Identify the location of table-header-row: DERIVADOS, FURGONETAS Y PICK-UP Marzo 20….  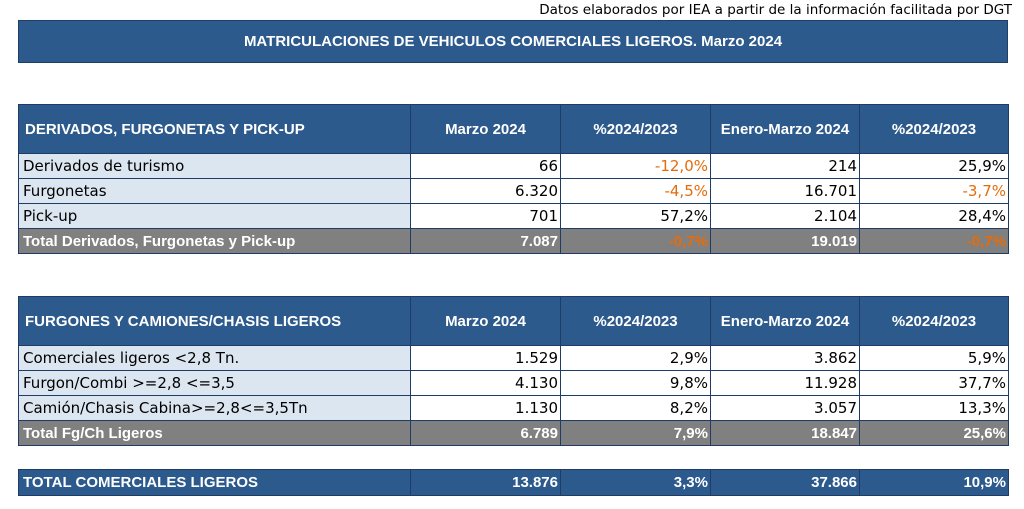
(513, 129).